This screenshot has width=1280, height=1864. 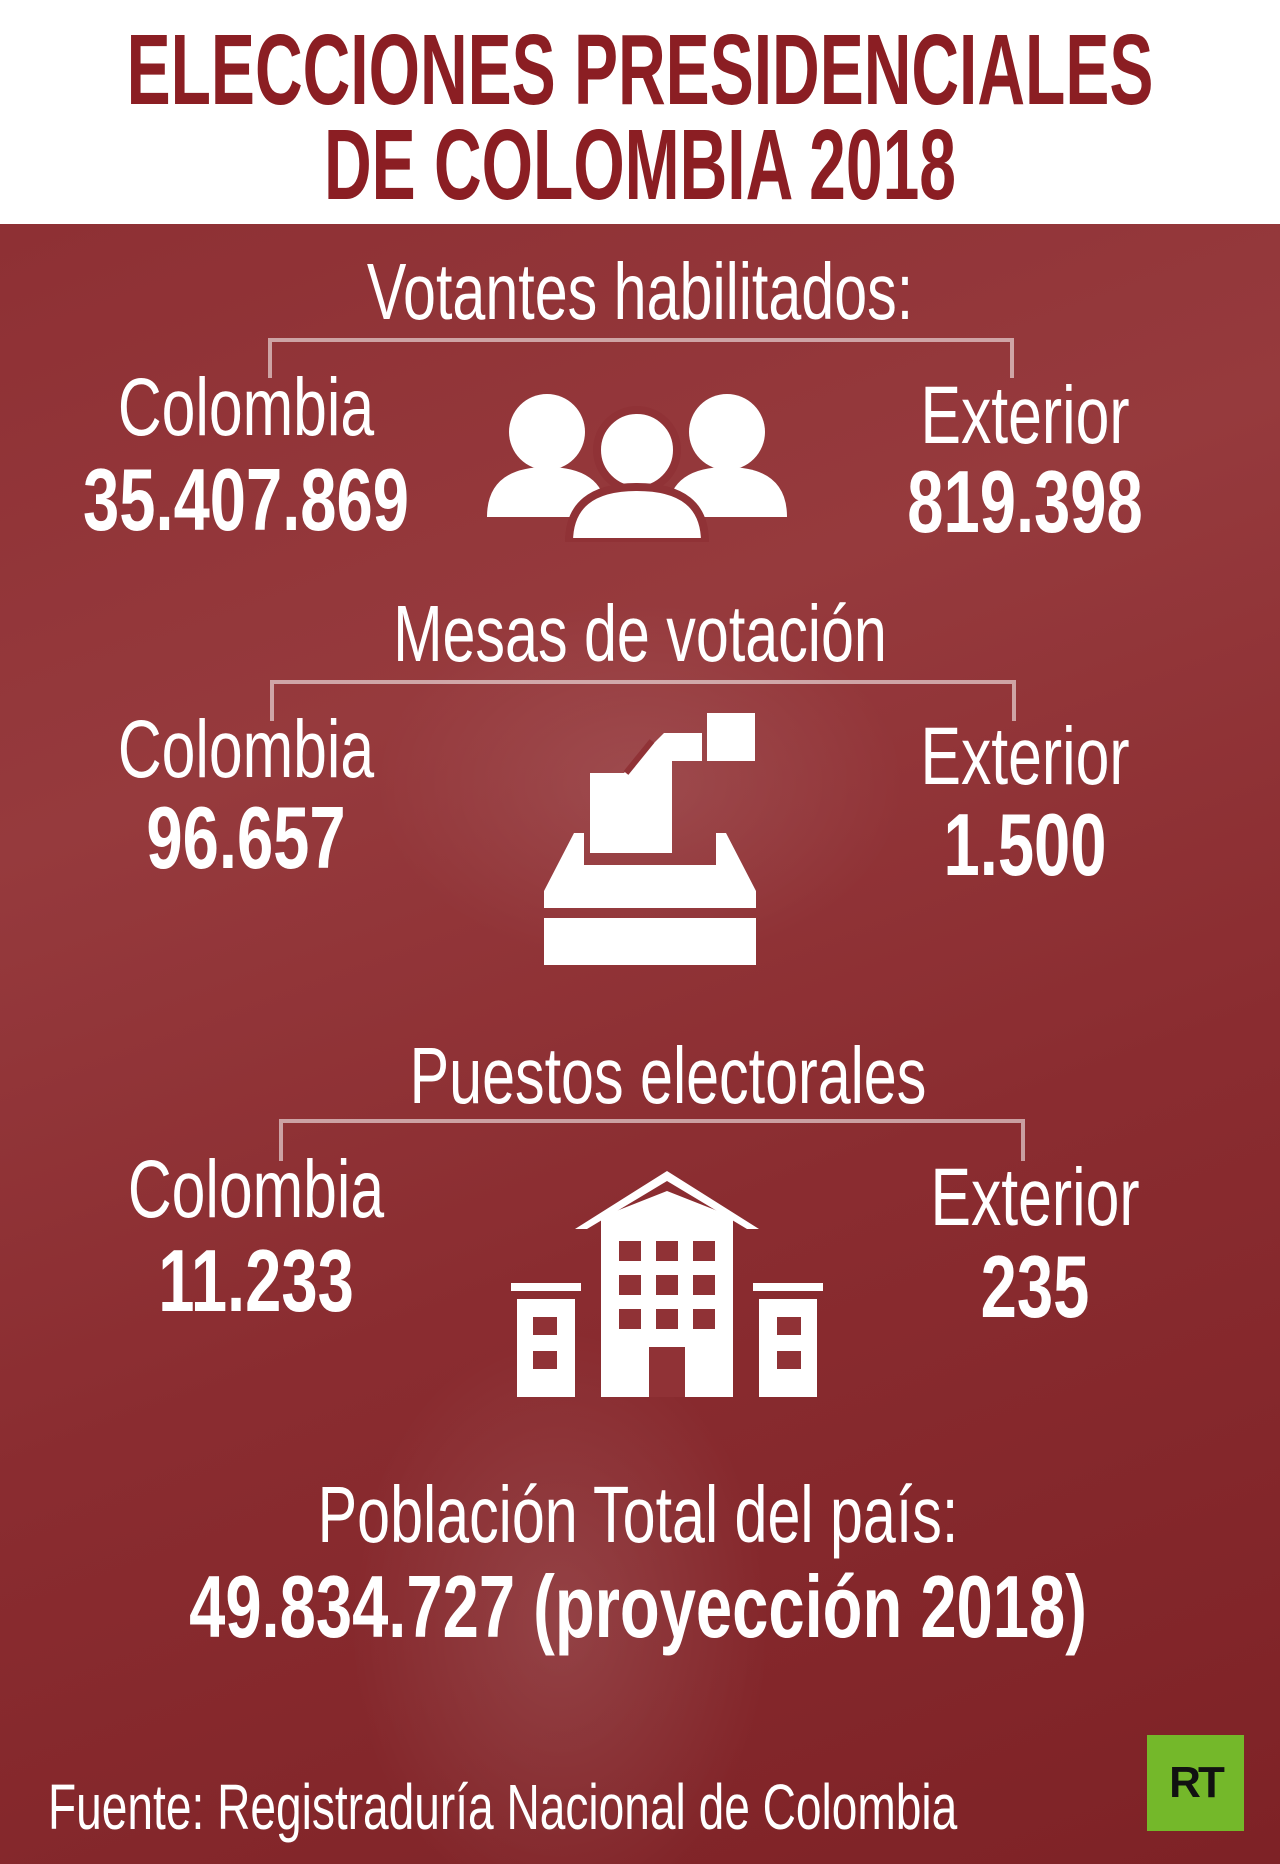 I want to click on title-line-1: ELECCIONES PRESIDENCIALES, so click(x=640, y=70).